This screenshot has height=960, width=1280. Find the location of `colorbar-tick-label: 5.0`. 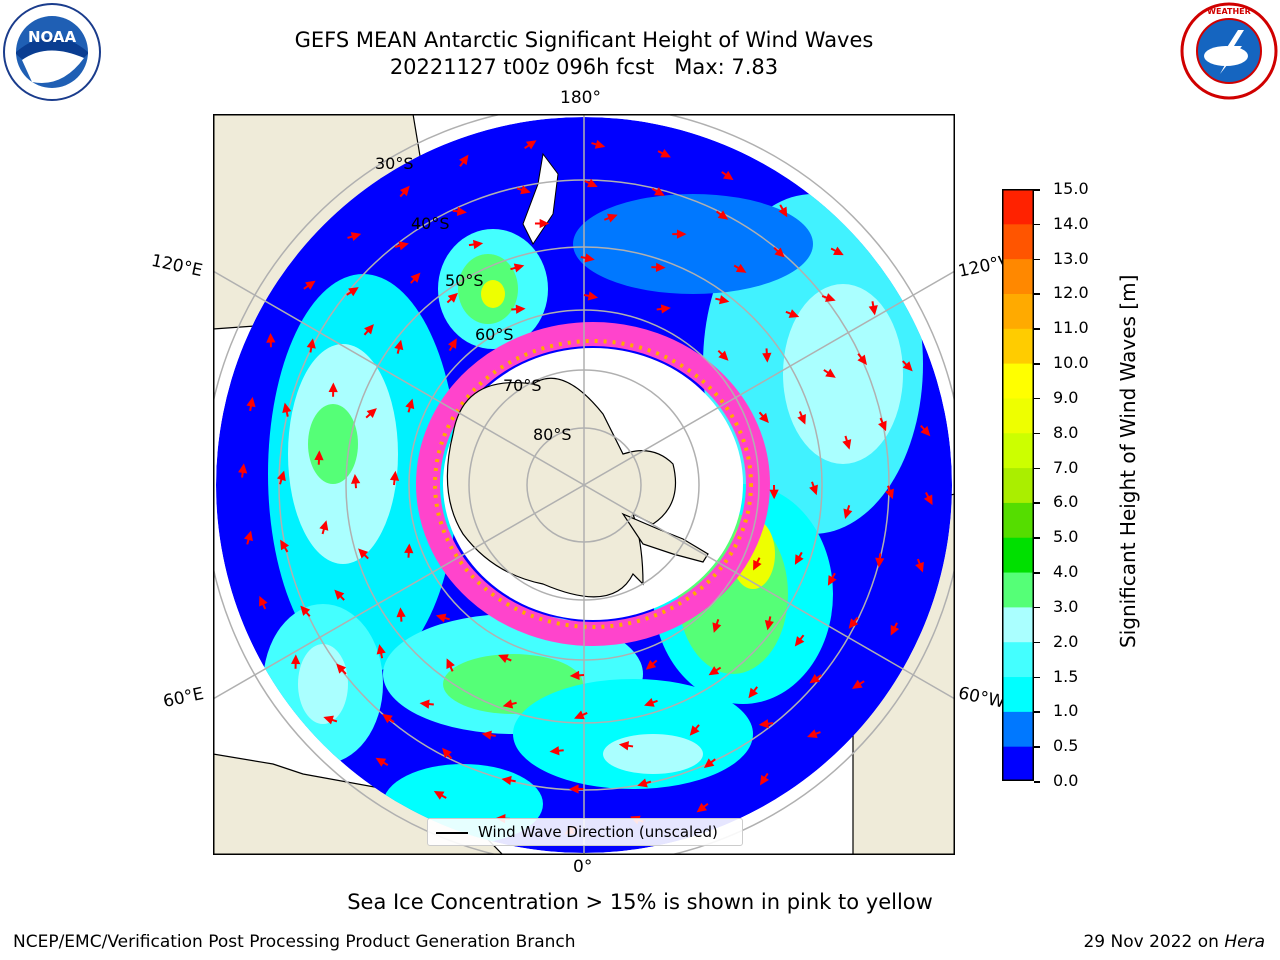

colorbar-tick-label: 5.0 is located at coordinates (1066, 537).